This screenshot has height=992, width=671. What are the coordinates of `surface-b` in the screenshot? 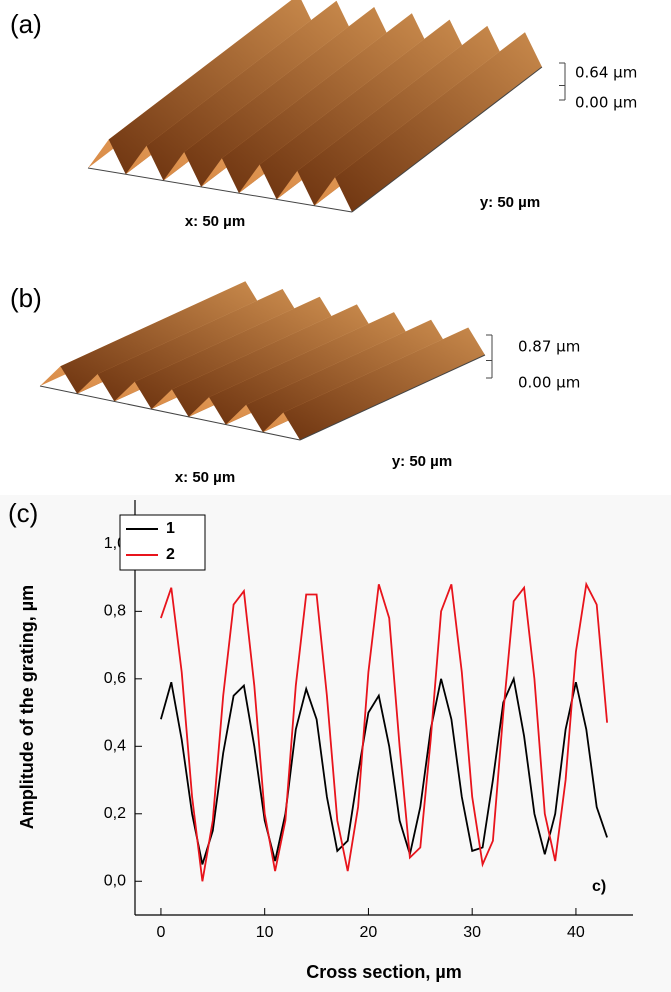 It's located at (266, 361).